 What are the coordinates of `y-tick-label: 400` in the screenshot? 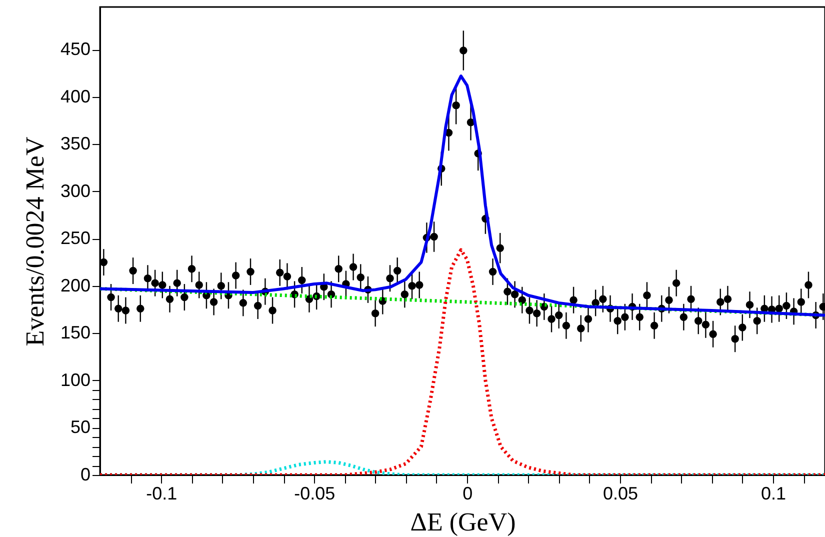 It's located at (75, 96).